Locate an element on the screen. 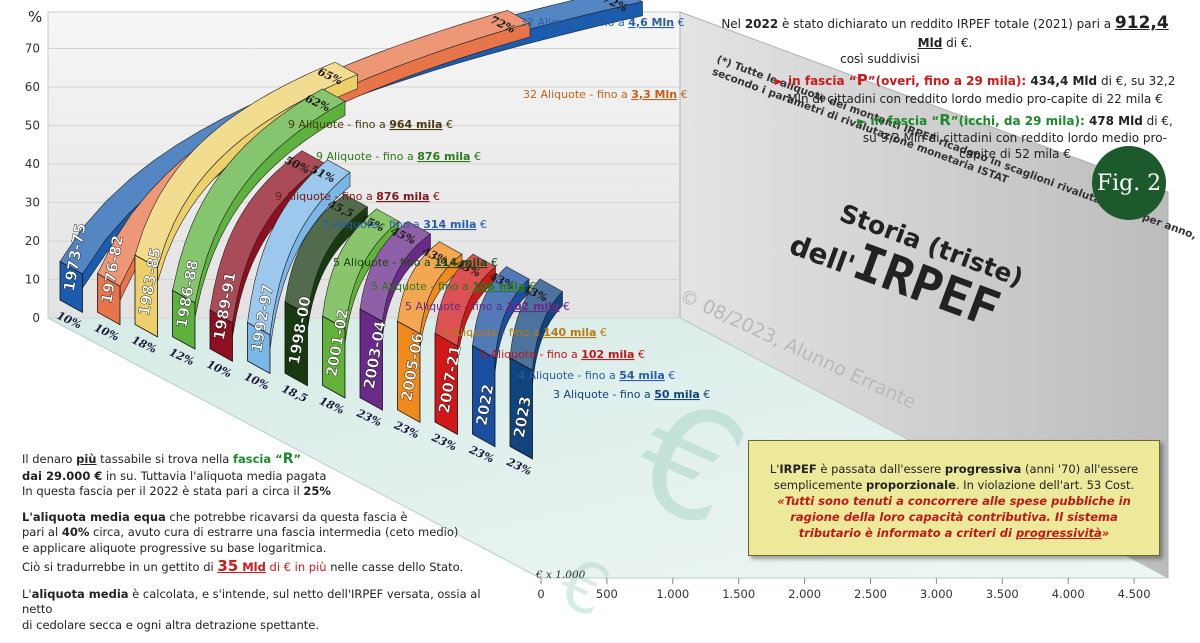 The height and width of the screenshot is (643, 1200). x-tick-label: 1.000 is located at coordinates (672, 594).